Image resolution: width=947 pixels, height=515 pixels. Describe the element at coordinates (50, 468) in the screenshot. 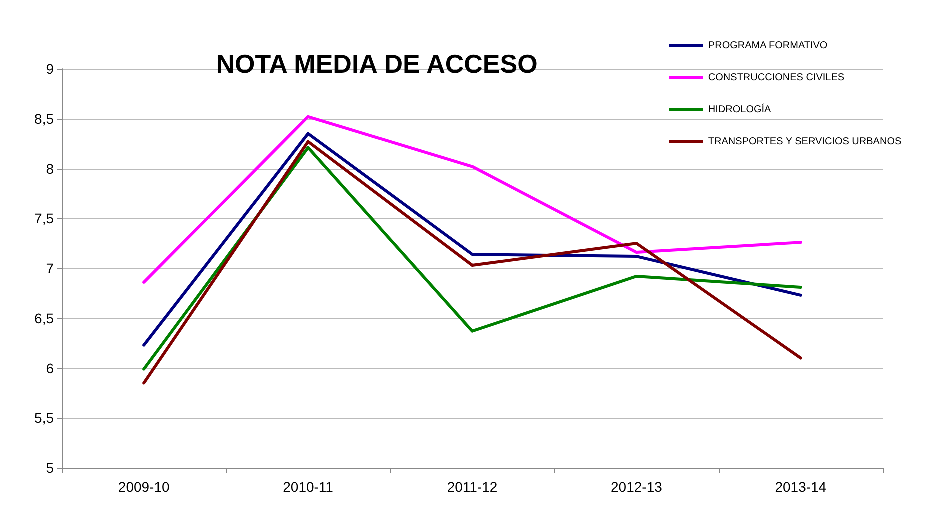

I see `y-tick-label: 5` at that location.